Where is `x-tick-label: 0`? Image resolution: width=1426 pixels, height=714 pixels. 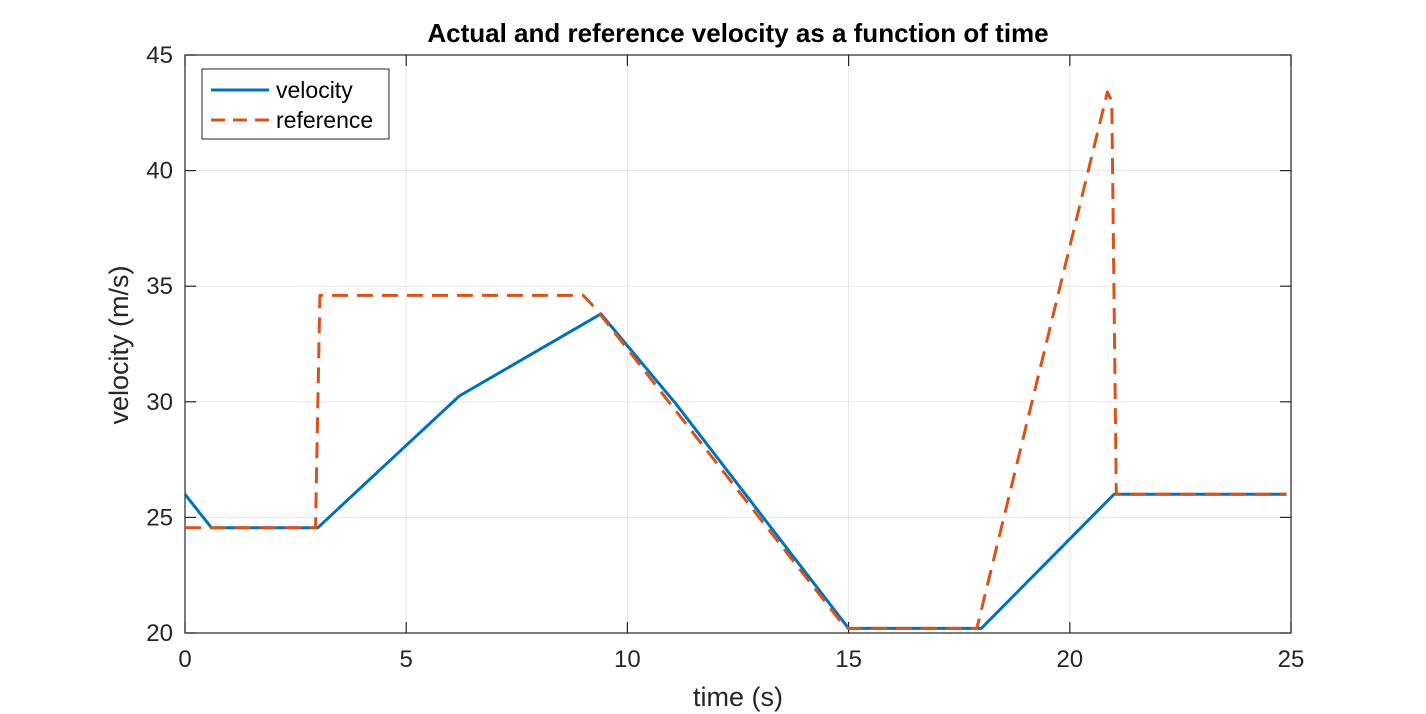
x-tick-label: 0 is located at coordinates (184, 659).